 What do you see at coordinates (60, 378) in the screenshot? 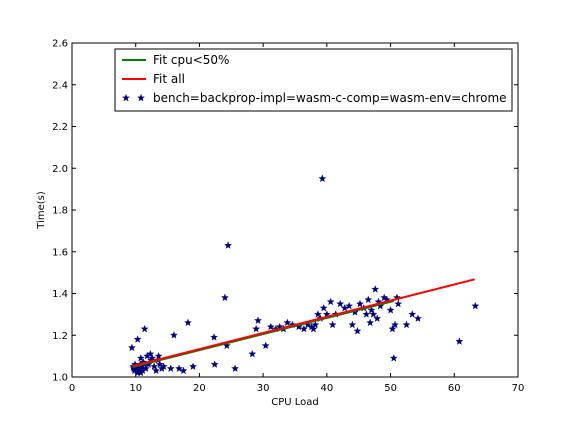
I see `y-tick-label: 1.0` at bounding box center [60, 378].